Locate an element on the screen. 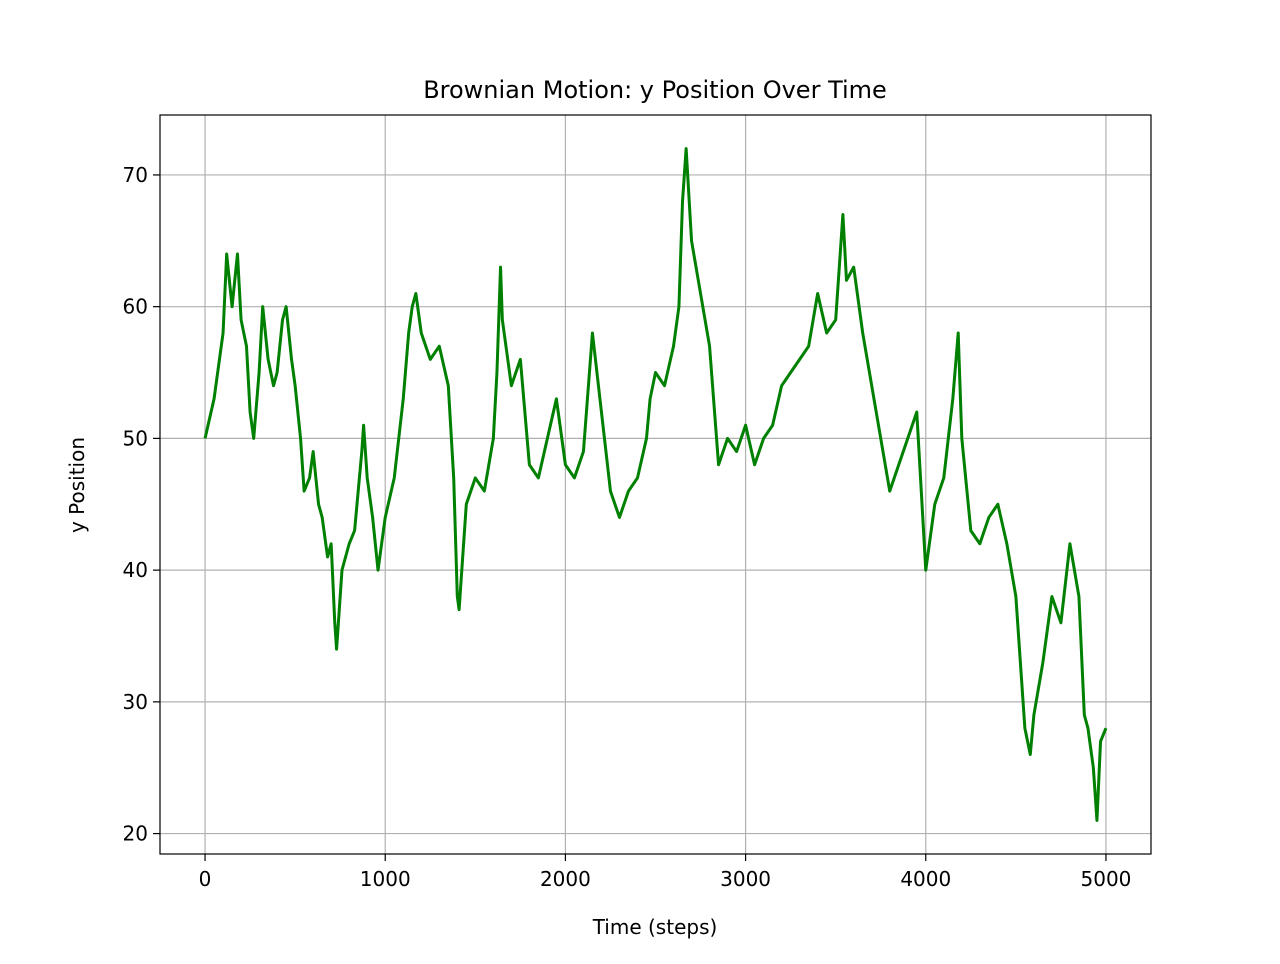  y-tick-label: 50 is located at coordinates (135, 438).